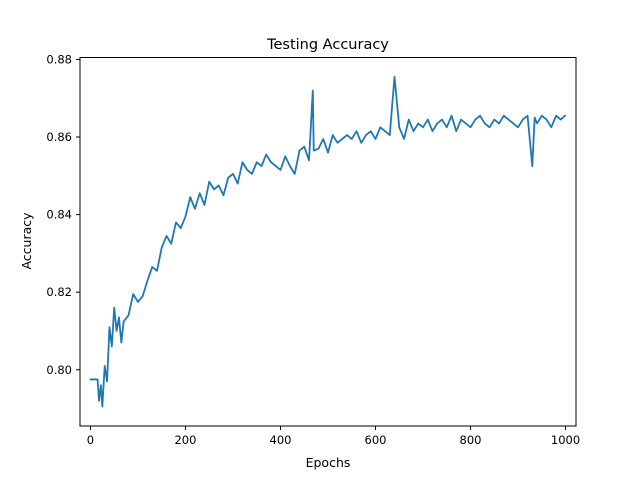  Describe the element at coordinates (327, 45) in the screenshot. I see `chart-title: Testing Accuracy` at that location.